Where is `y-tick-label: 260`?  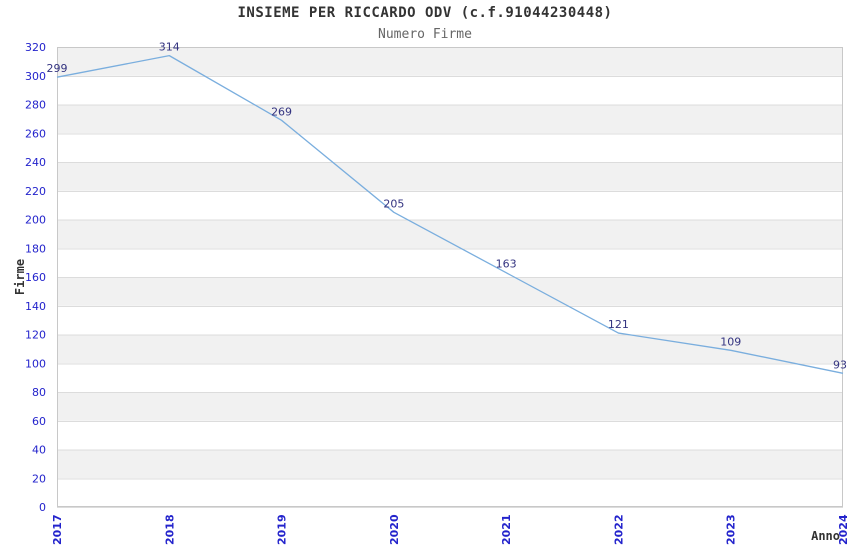 y-tick-label: 260 is located at coordinates (35, 133).